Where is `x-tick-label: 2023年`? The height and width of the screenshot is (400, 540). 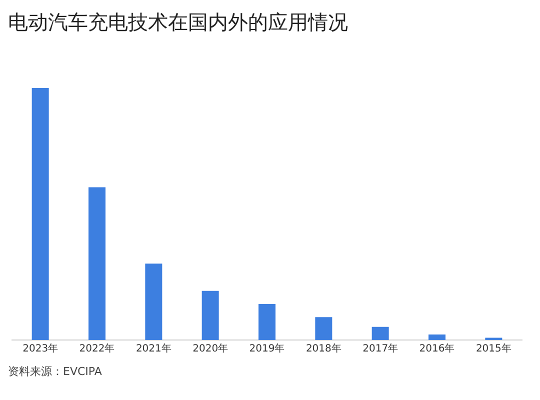
x-tick-label: 2023年 is located at coordinates (40, 348).